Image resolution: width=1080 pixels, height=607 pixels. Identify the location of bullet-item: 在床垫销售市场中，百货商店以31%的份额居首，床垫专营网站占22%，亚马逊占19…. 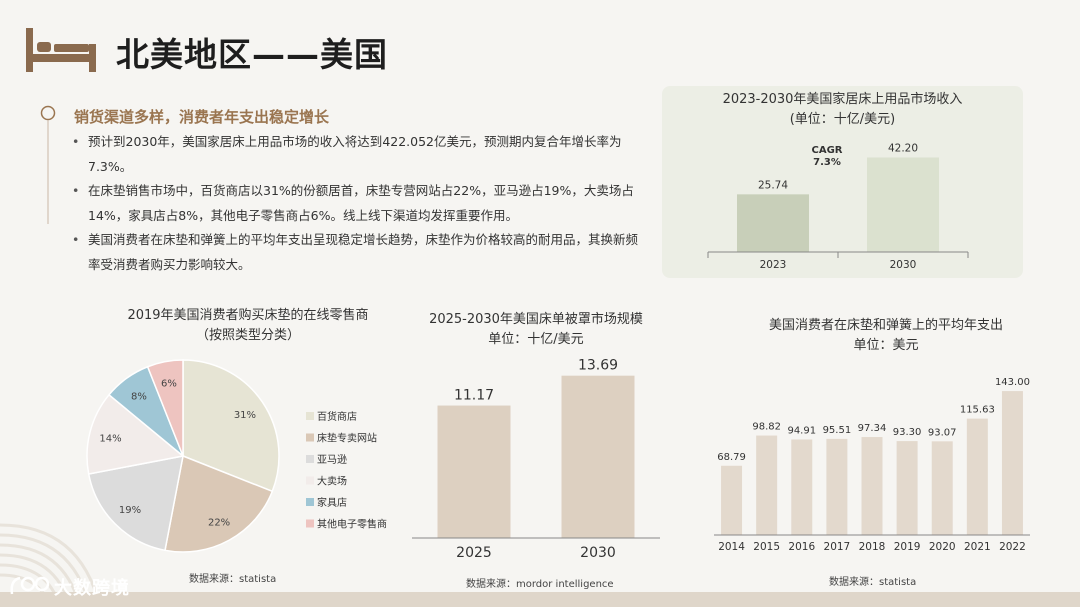
(355, 203).